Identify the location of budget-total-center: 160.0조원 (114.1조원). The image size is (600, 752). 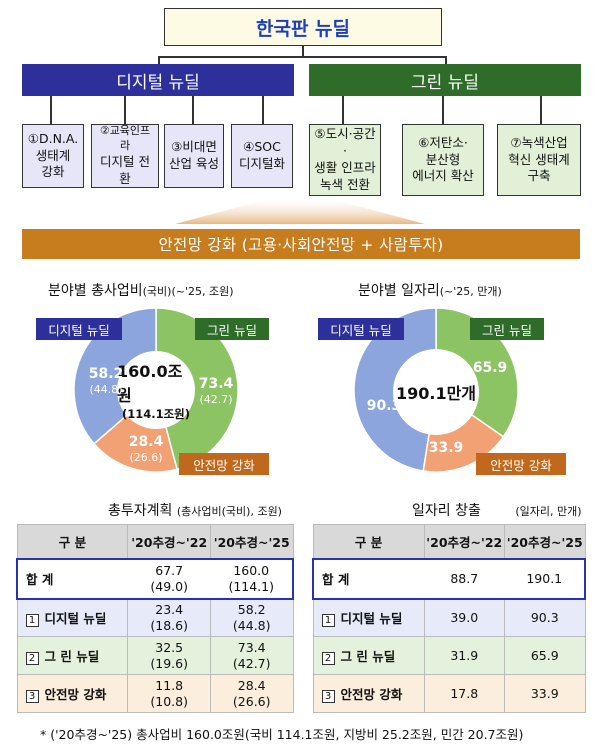
(156, 390).